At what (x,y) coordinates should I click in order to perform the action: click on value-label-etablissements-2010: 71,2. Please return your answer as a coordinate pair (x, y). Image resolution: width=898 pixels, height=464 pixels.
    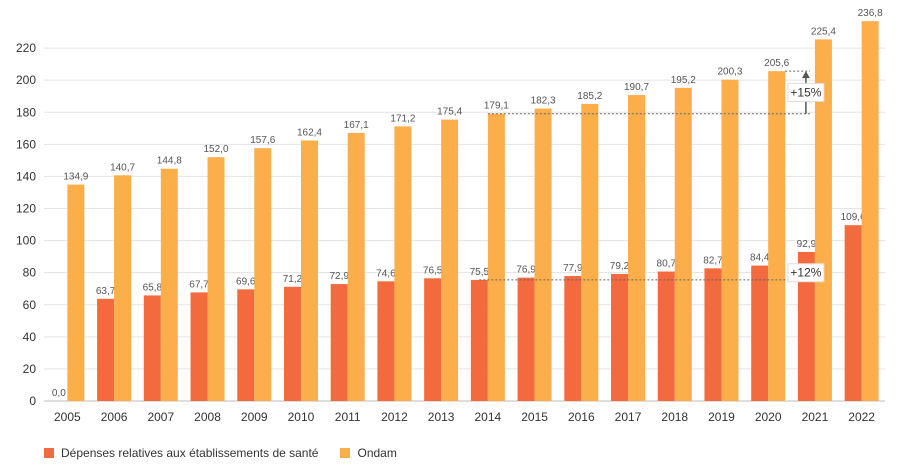
    Looking at the image, I should click on (293, 279).